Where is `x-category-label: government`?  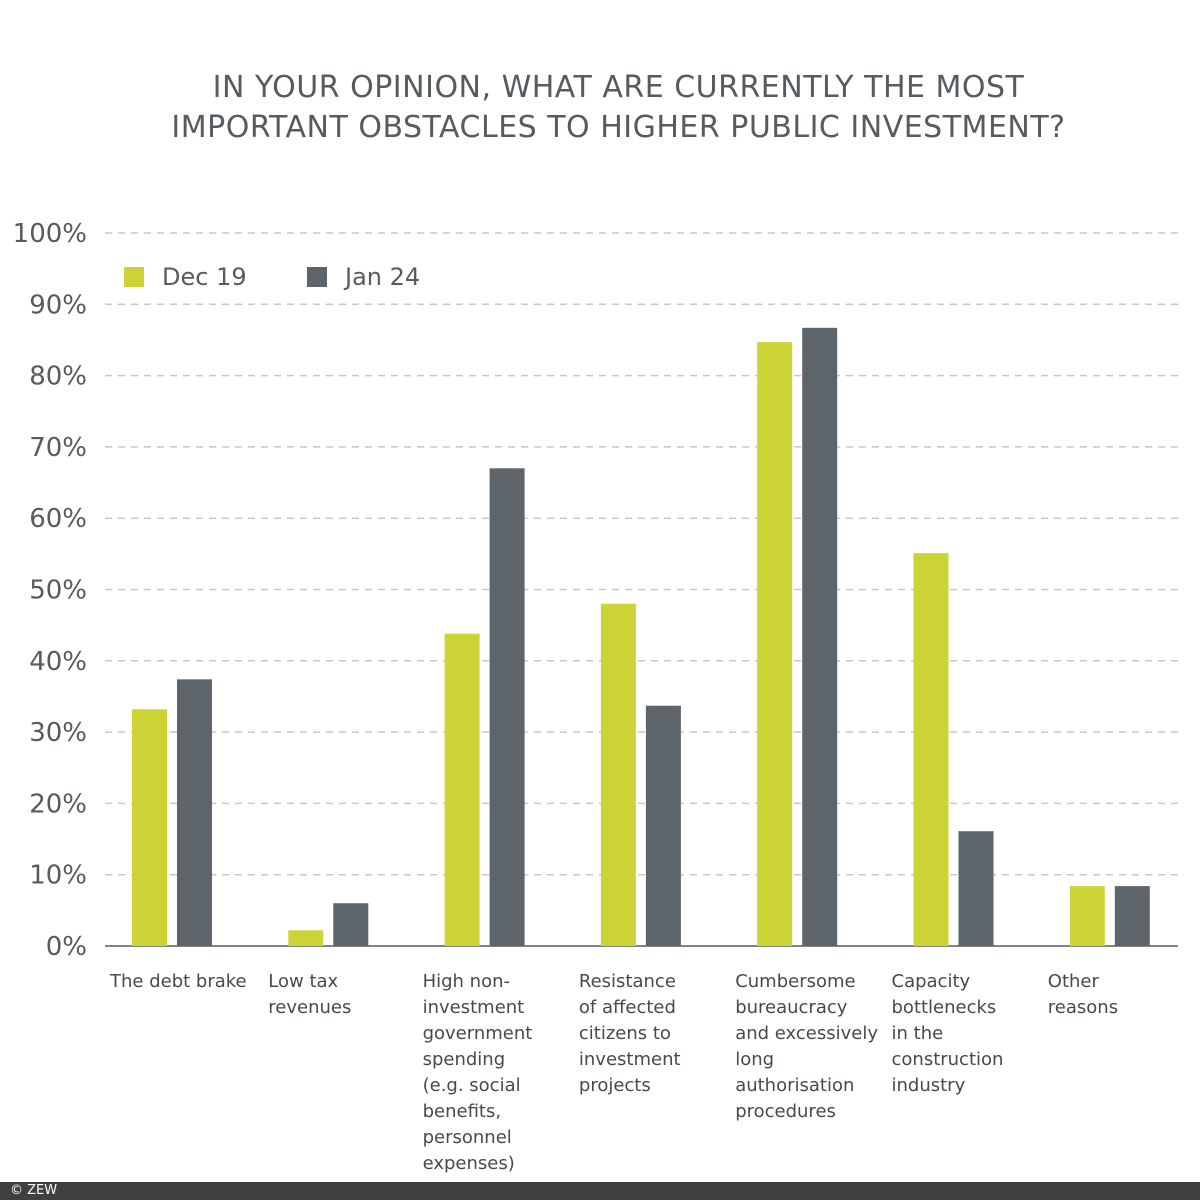
x-category-label: government is located at coordinates (478, 1033).